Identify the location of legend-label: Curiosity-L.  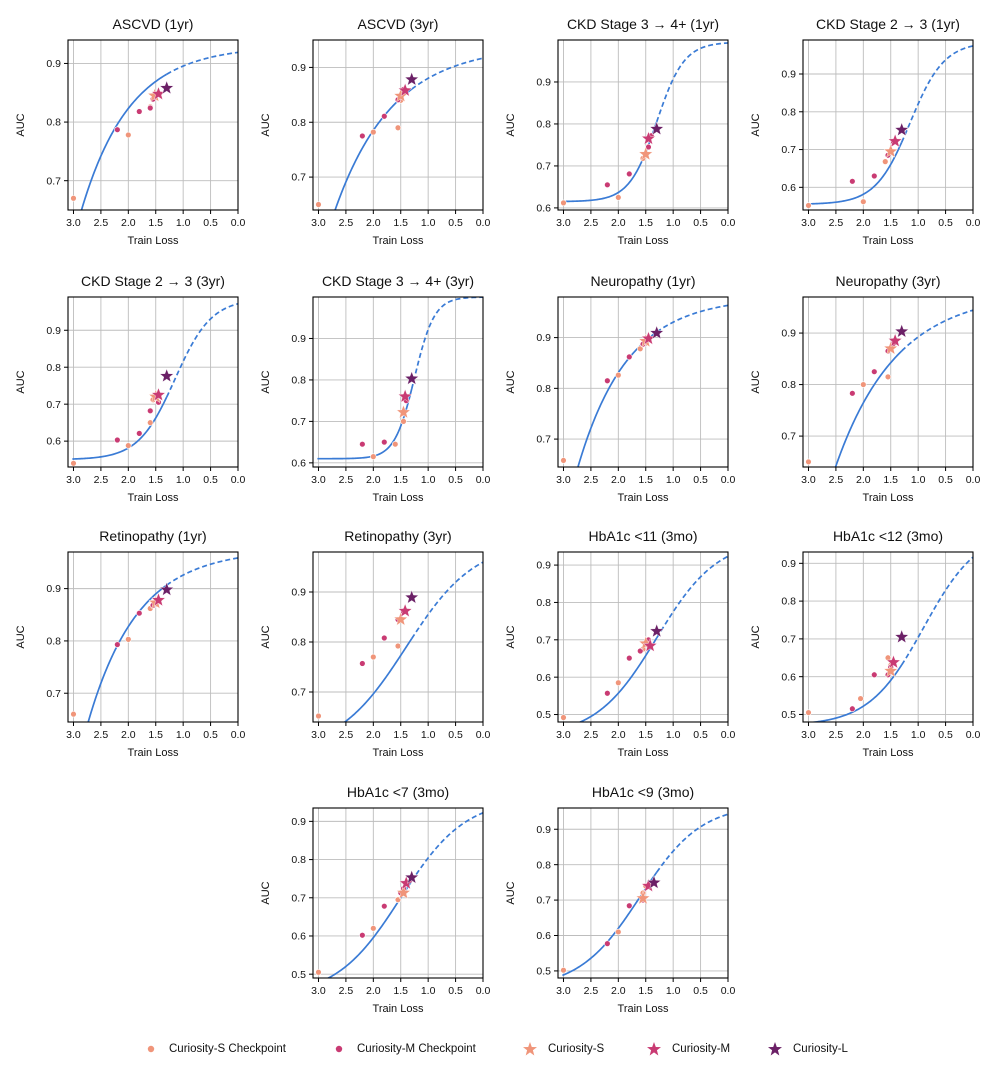
(820, 1049).